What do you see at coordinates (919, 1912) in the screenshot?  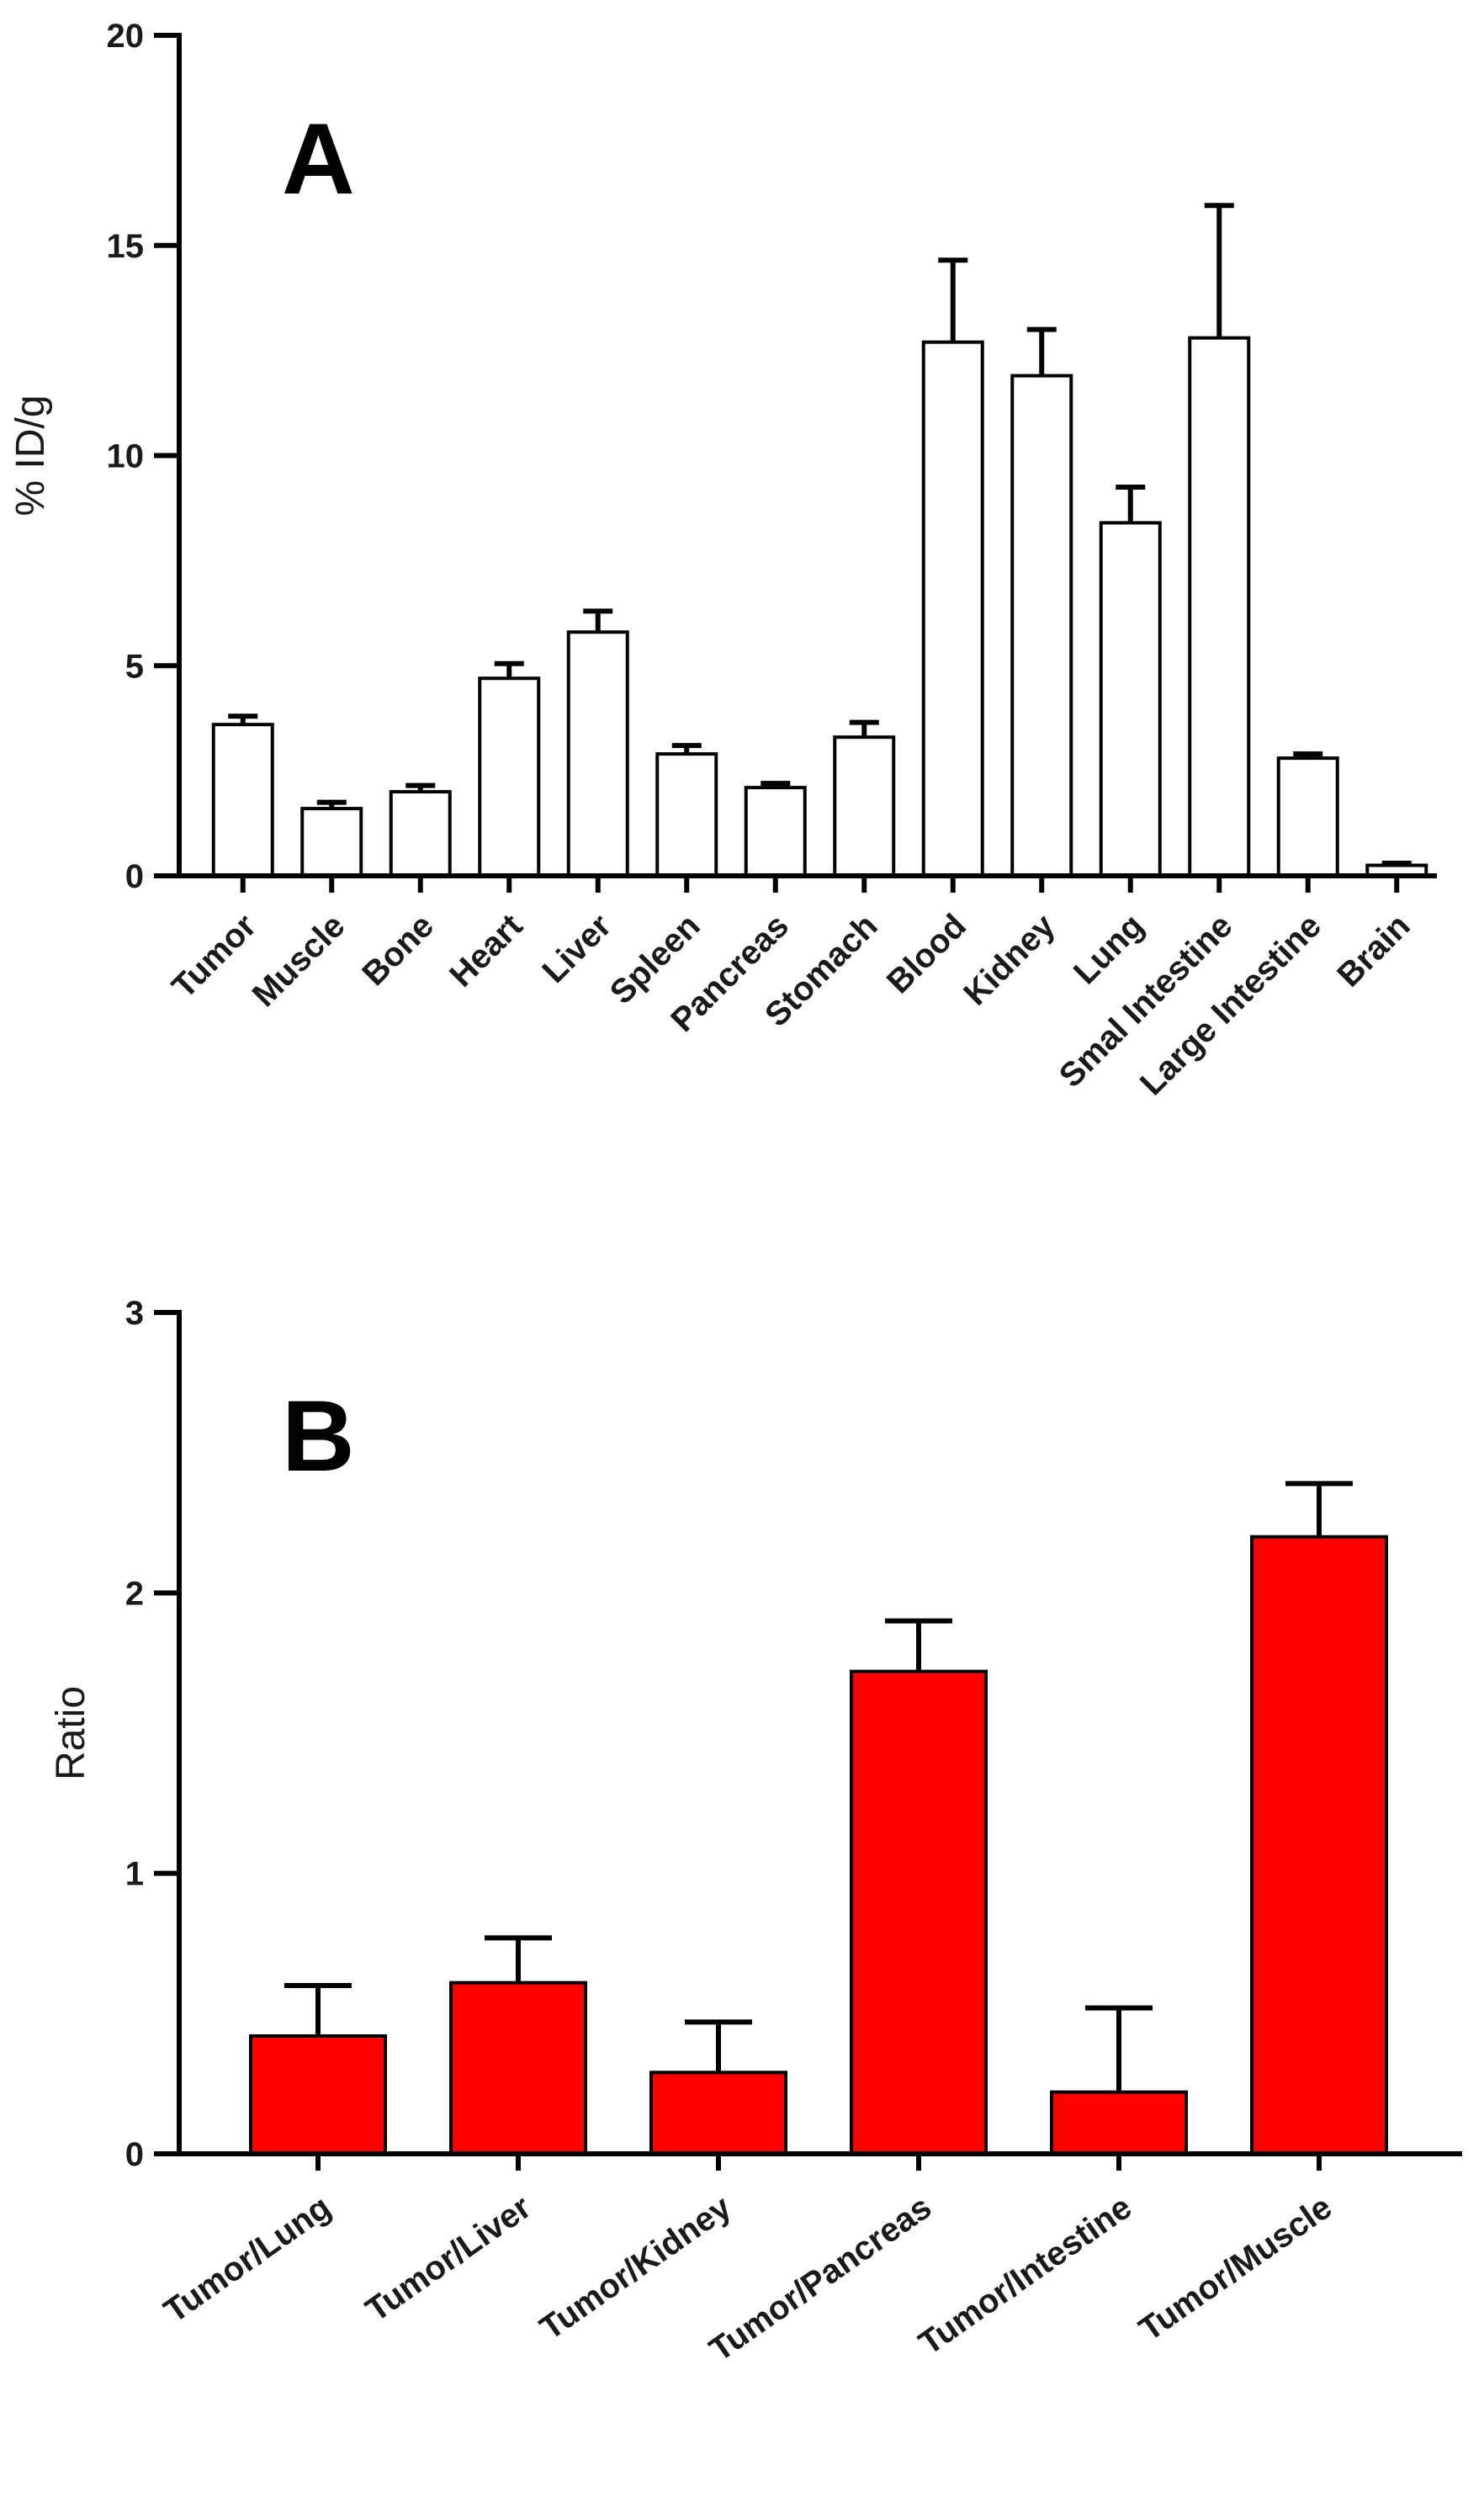 I see `bar-tumor-pancreas` at bounding box center [919, 1912].